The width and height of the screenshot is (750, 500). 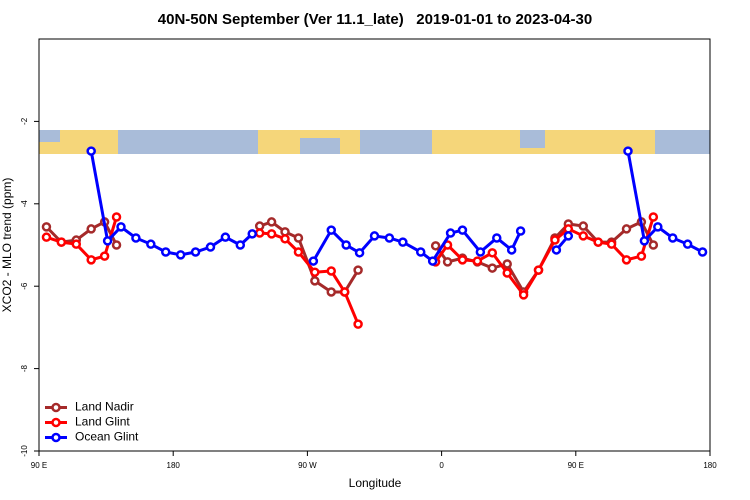 What do you see at coordinates (374, 142) in the screenshot?
I see `map-strip` at bounding box center [374, 142].